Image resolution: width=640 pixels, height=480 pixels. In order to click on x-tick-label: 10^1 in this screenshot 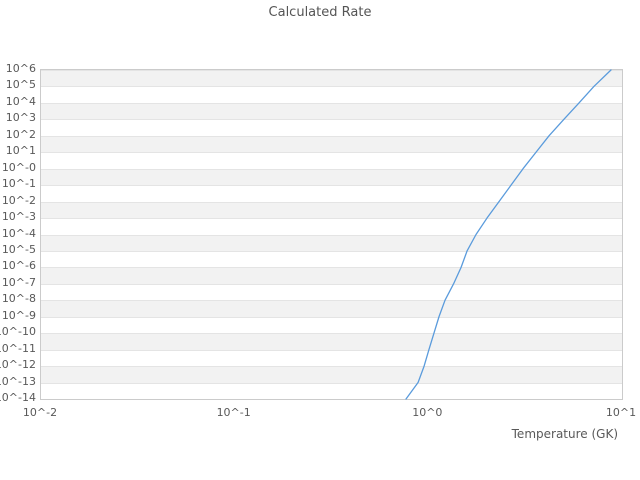, I will do `click(621, 412)`.